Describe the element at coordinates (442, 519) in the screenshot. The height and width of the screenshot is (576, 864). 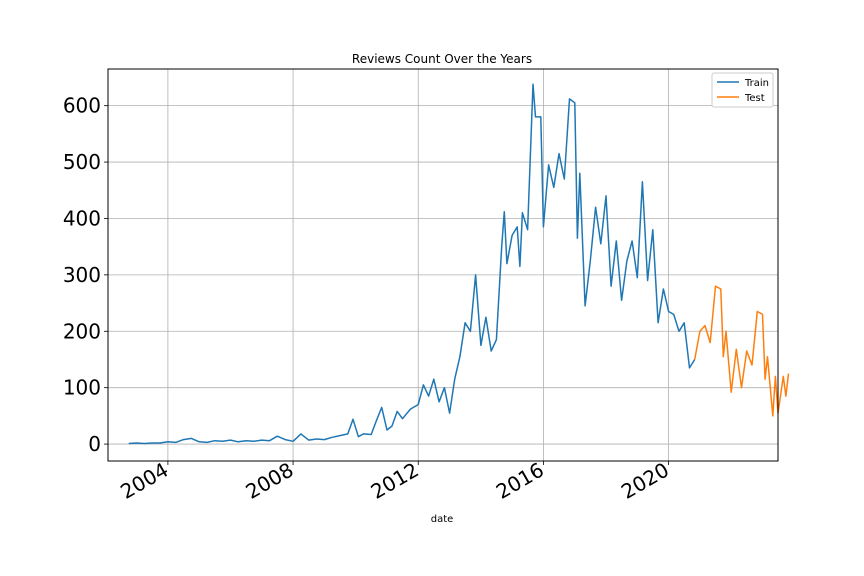
I see `x-axis-label: date` at that location.